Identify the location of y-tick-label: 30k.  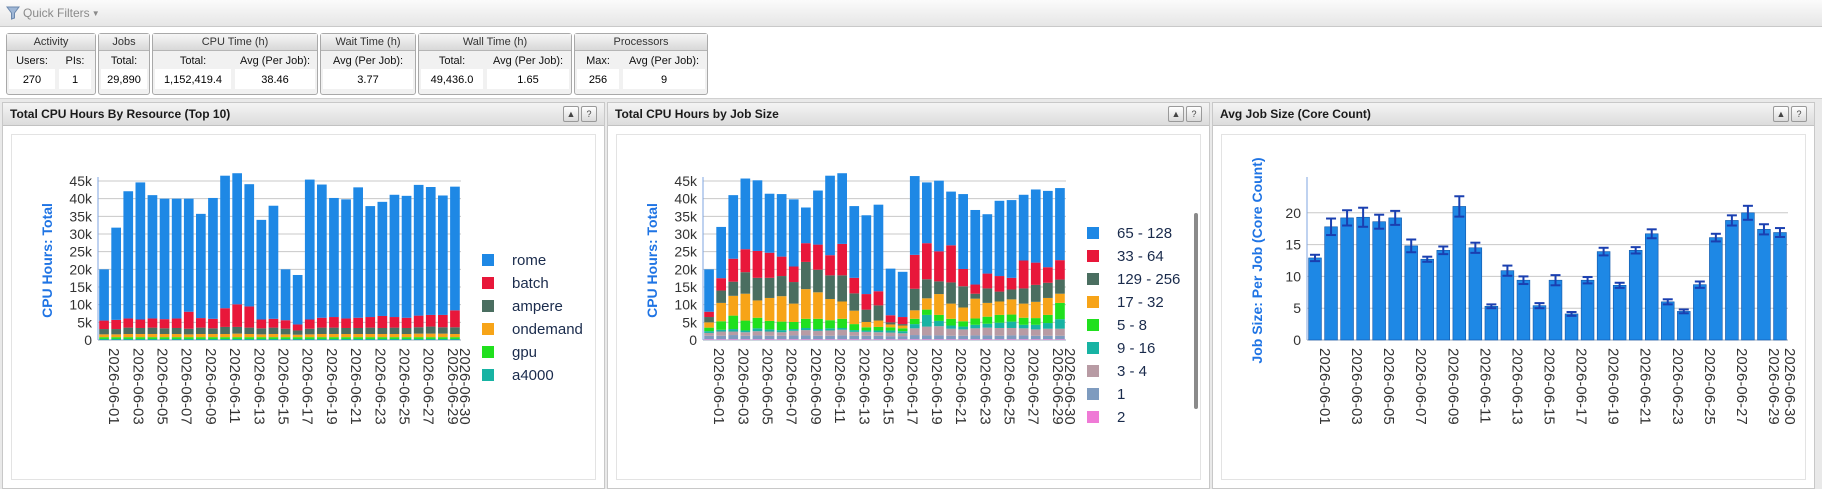
(686, 234).